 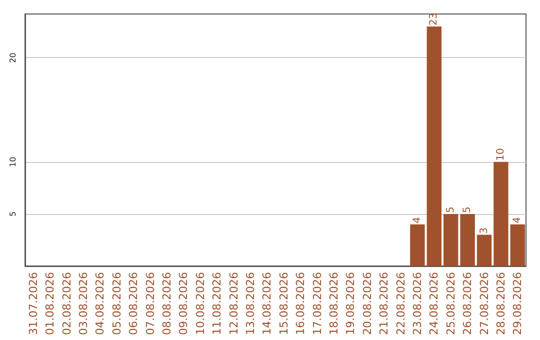 I want to click on x-tick-label: 08.08.2026, so click(x=167, y=304).